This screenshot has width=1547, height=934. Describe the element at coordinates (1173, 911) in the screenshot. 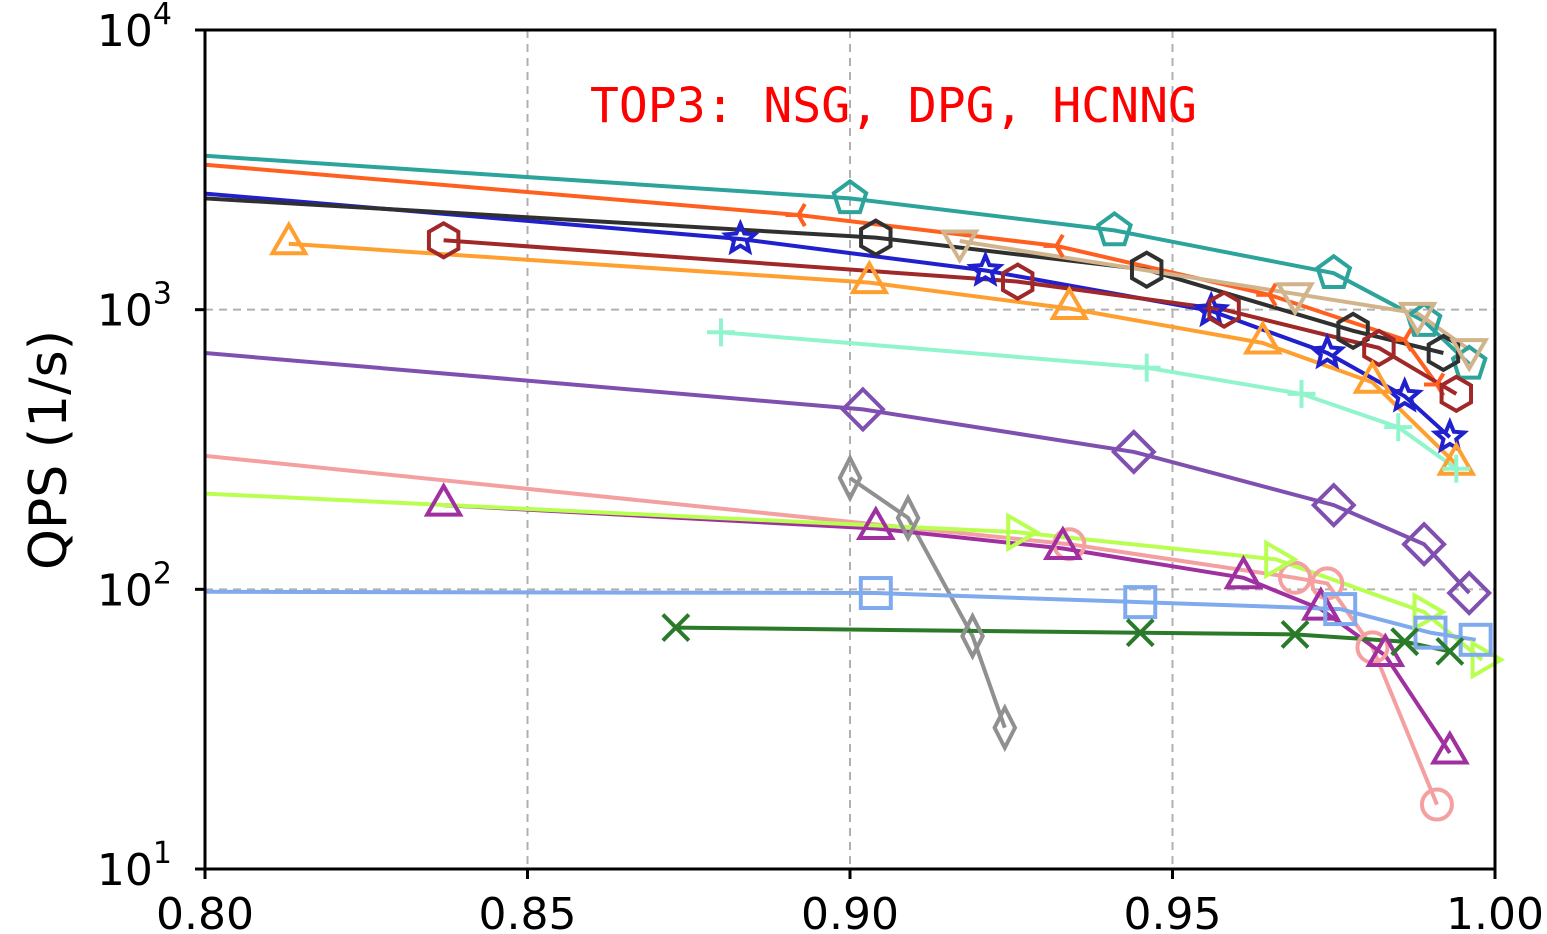

I see `x-tick-label: 0.95` at that location.